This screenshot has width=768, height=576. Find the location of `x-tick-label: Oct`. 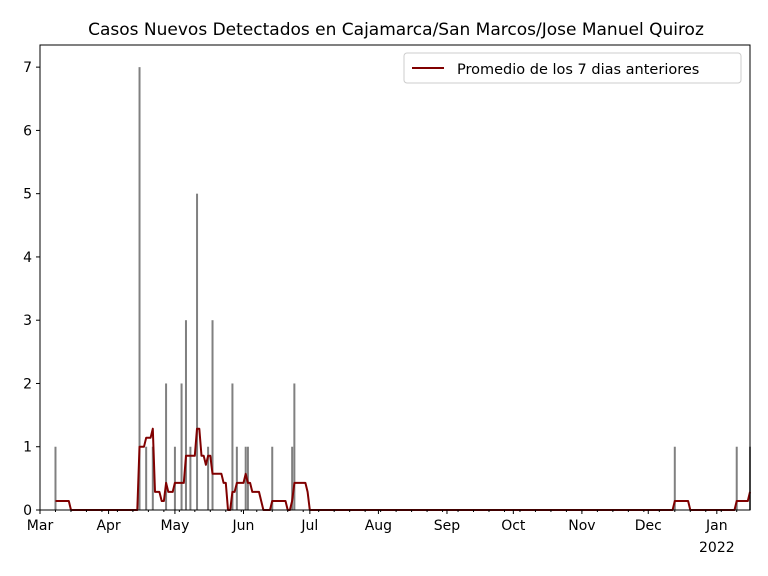

x-tick-label: Oct is located at coordinates (513, 526).